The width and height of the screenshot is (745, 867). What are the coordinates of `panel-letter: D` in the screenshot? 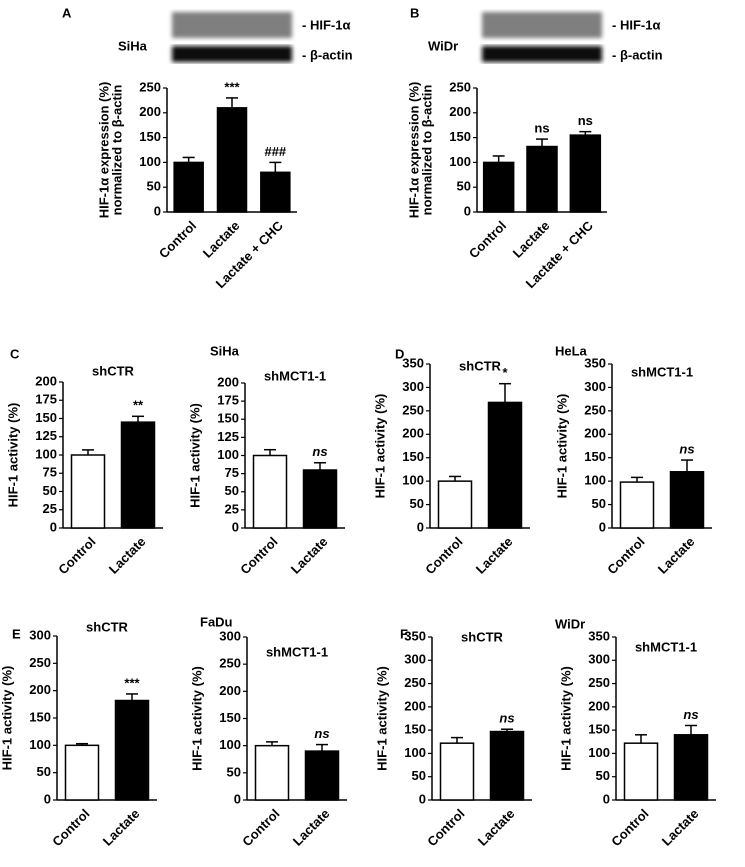 It's located at (399, 353).